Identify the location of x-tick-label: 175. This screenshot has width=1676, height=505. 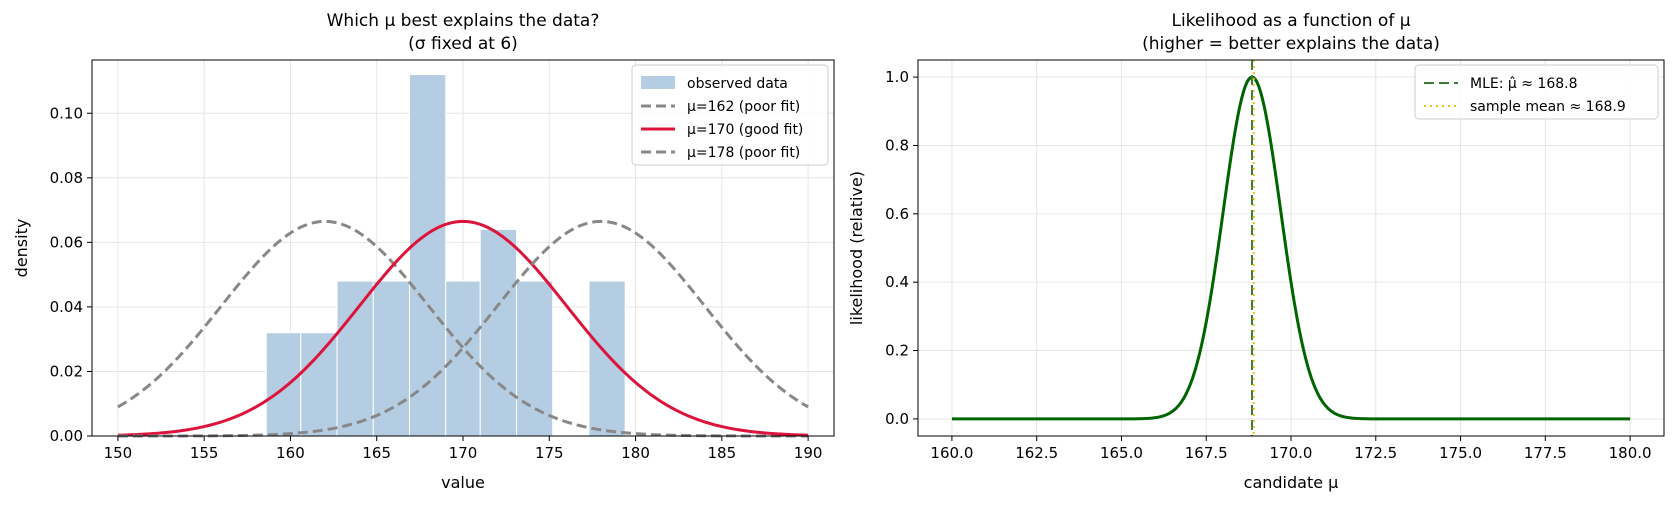
(549, 453).